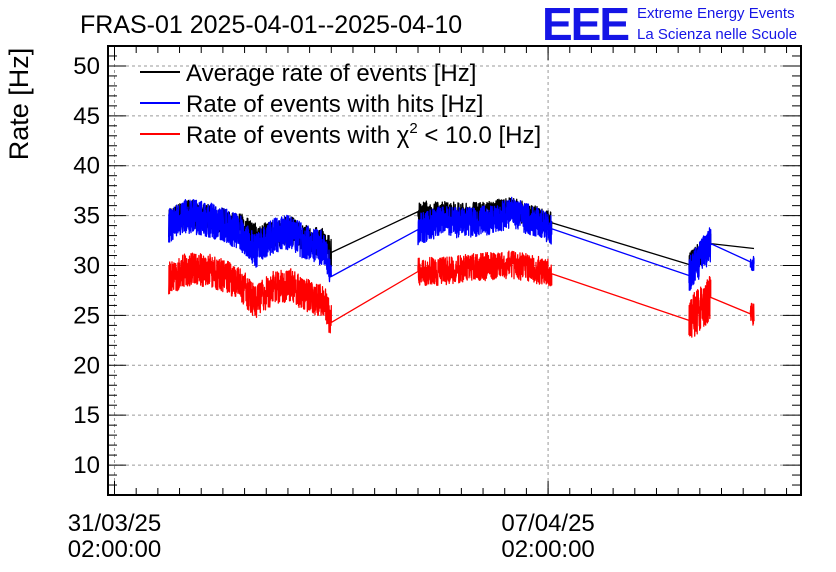 The image size is (836, 572). I want to click on legend-chi2-text-before: Rate of events with, so click(291, 135).